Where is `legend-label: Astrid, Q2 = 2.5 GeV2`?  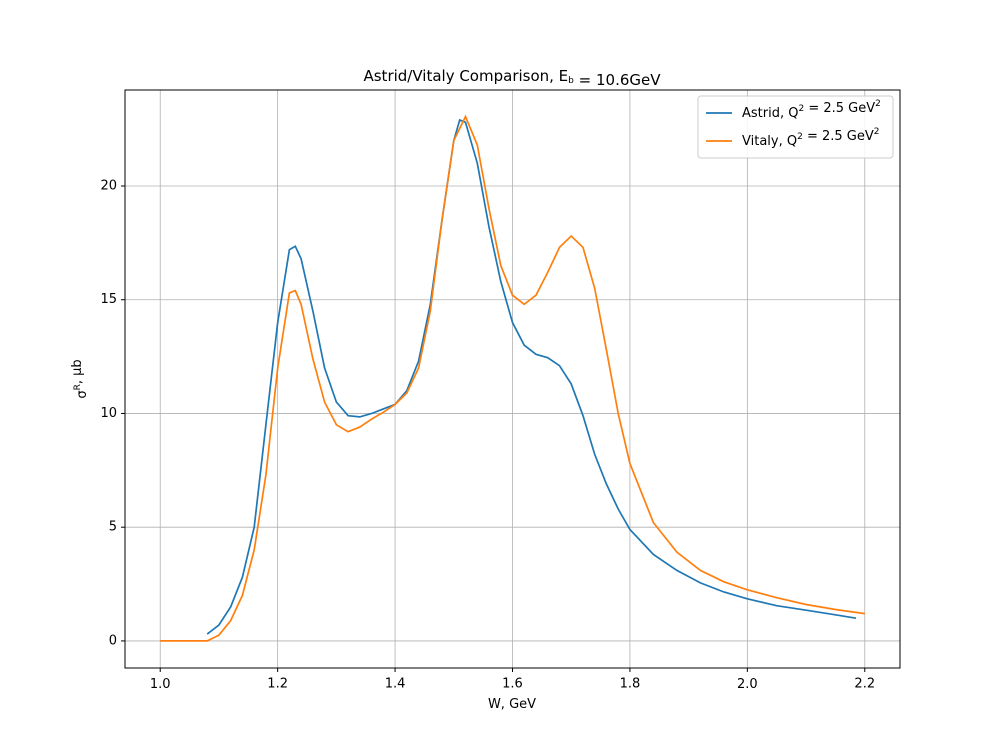 legend-label: Astrid, Q2 = 2.5 GeV2 is located at coordinates (811, 110).